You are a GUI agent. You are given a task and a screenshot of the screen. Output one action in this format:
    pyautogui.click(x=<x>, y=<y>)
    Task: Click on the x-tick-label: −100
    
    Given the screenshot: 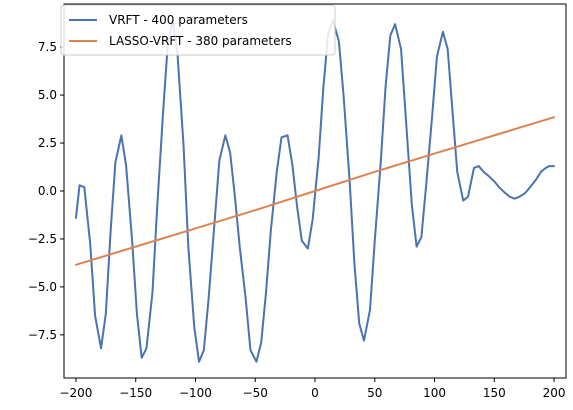 What is the action you would take?
    pyautogui.click(x=195, y=393)
    